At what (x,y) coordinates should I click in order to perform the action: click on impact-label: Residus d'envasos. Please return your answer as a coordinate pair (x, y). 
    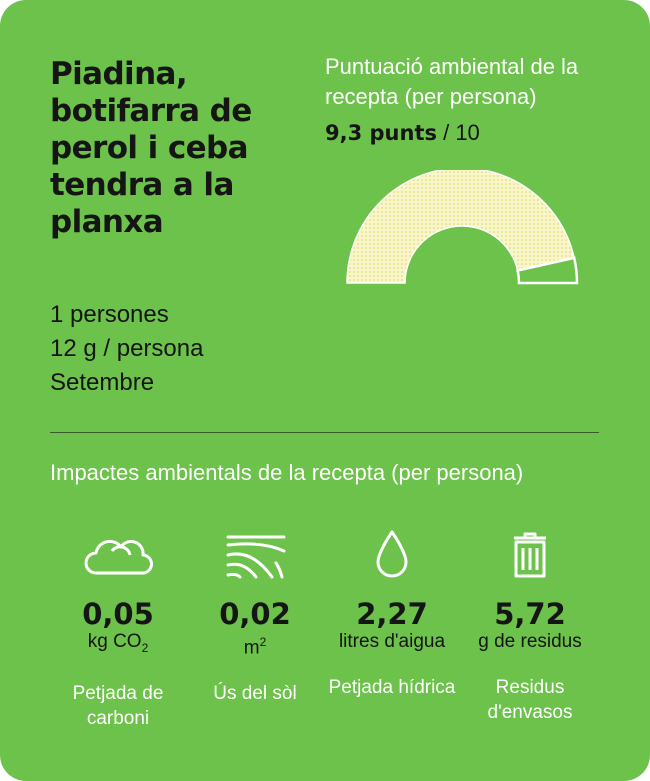
    Looking at the image, I should click on (530, 700).